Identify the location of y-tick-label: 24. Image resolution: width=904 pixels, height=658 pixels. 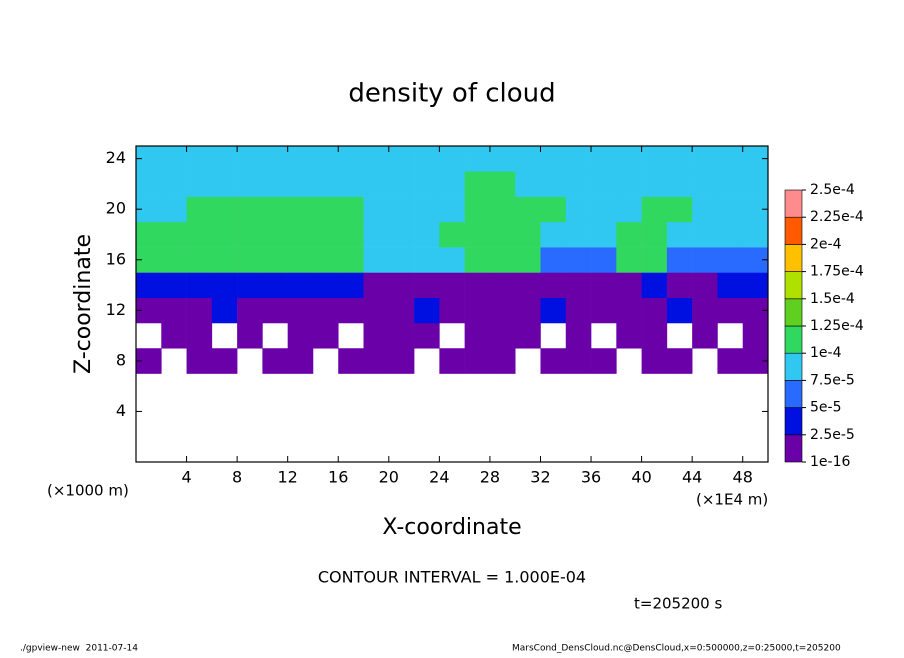
(116, 157).